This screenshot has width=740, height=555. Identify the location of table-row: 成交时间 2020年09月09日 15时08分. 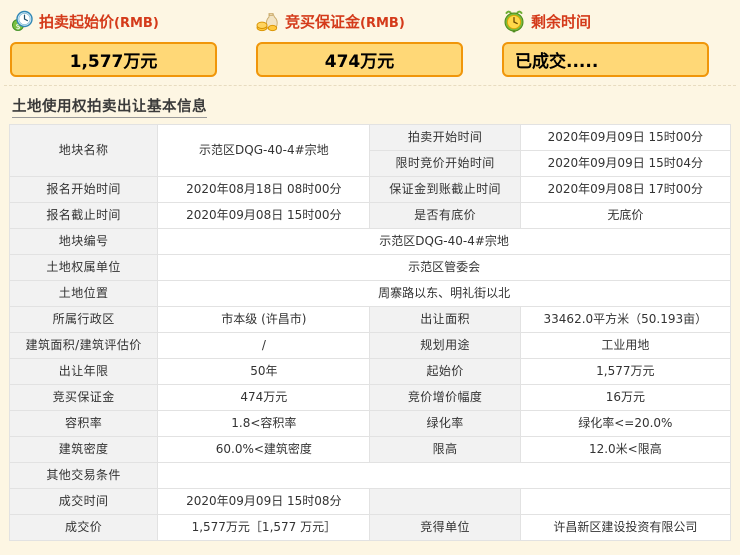
(370, 501).